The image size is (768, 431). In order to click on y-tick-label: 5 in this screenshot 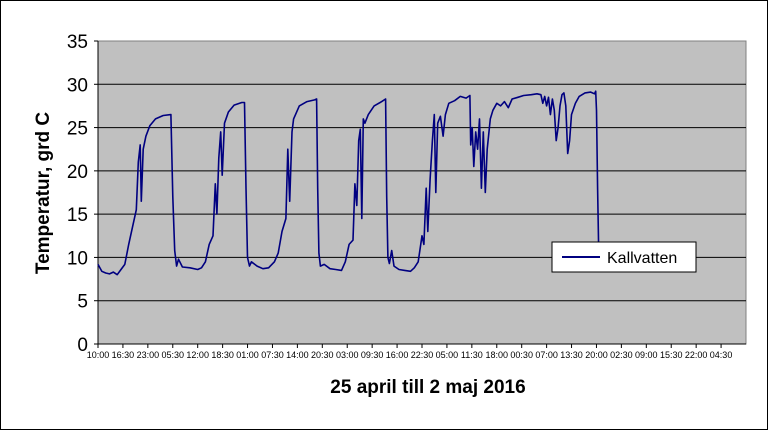, I will do `click(82, 302)`.